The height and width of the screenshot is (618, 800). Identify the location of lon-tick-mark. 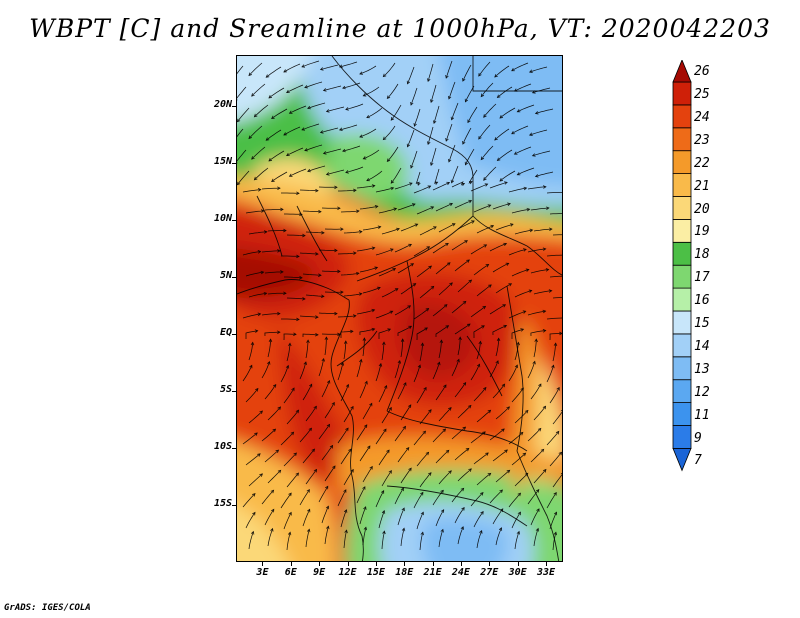
(461, 564).